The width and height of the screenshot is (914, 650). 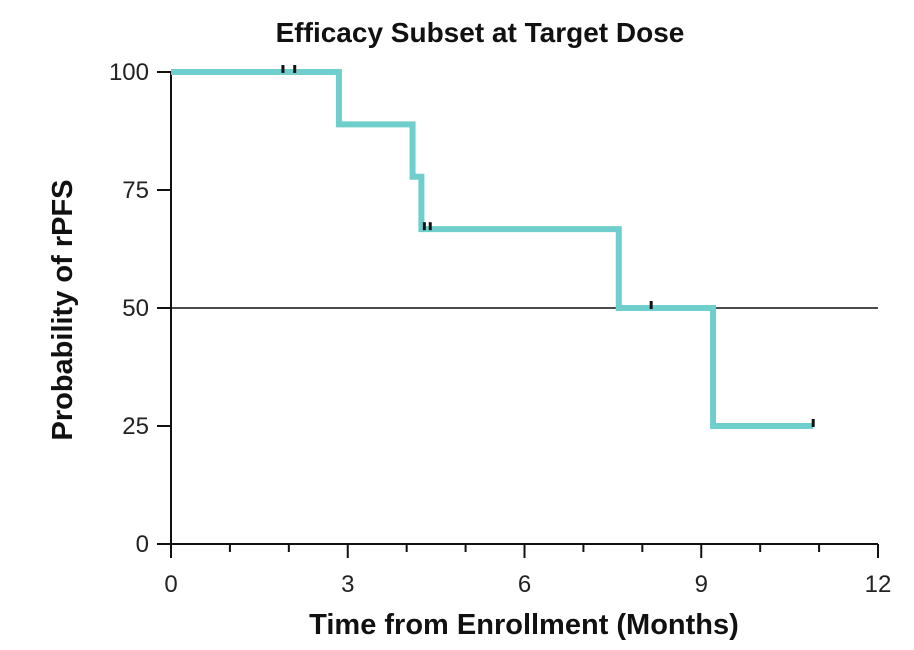 I want to click on x-tick-label: 9, so click(x=701, y=584).